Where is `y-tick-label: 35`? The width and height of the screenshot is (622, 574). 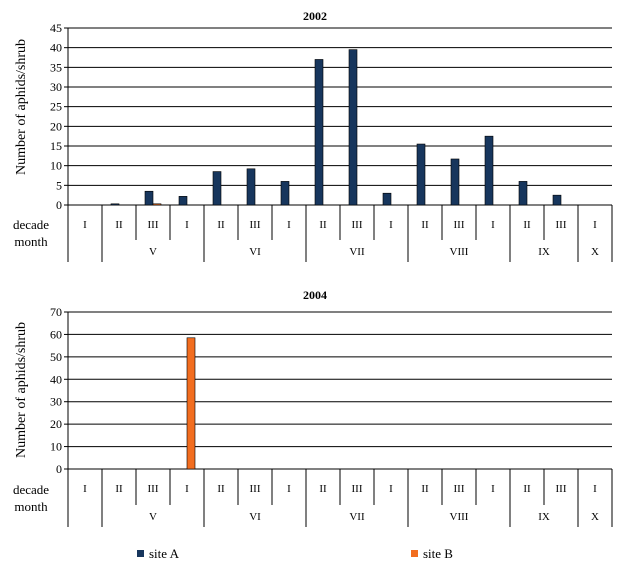 y-tick-label: 35 is located at coordinates (56, 67).